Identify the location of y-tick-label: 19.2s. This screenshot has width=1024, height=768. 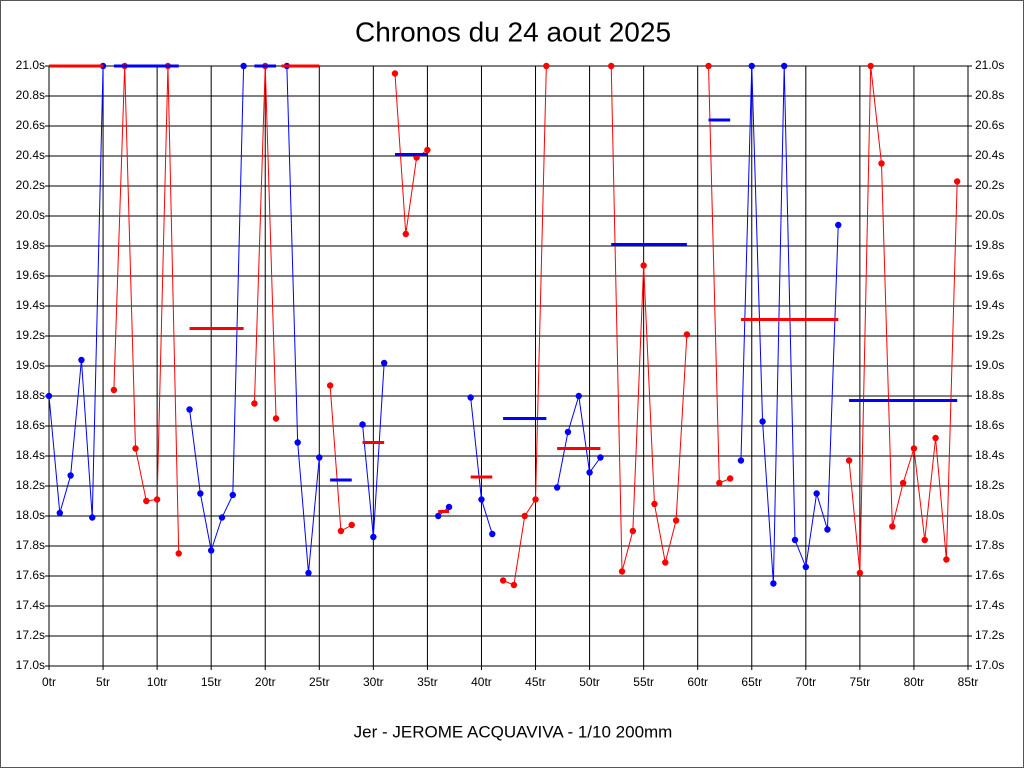
(30, 335).